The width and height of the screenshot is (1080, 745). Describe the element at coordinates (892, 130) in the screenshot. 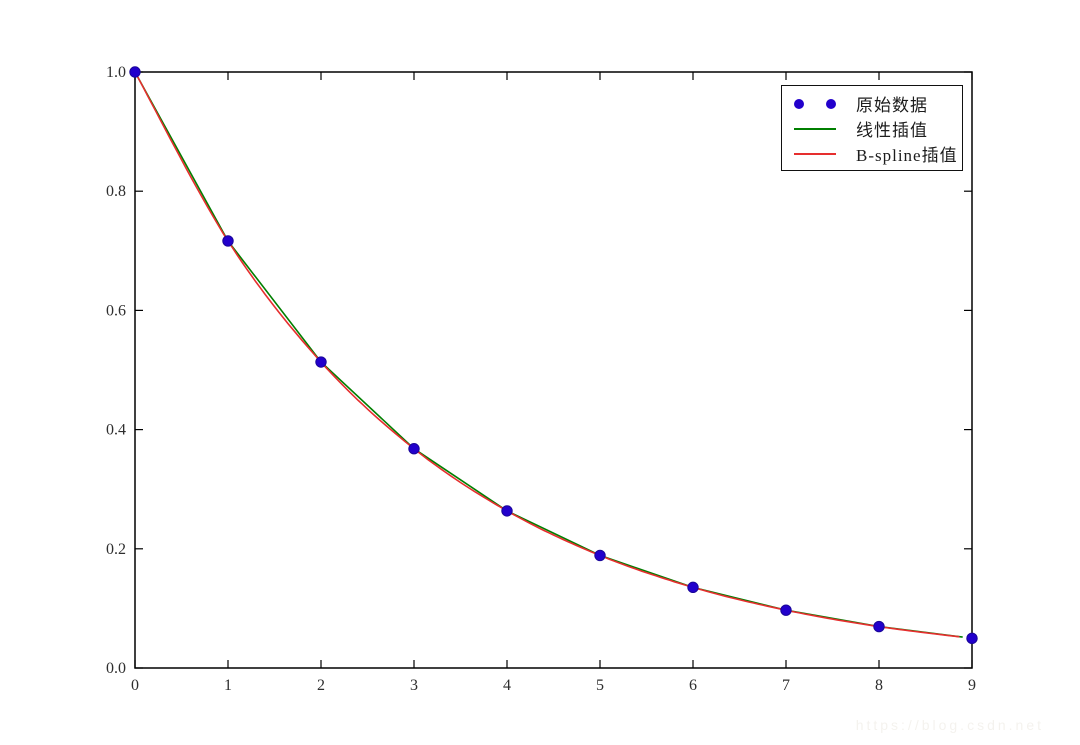

I see `legend-label: 线性插值` at that location.